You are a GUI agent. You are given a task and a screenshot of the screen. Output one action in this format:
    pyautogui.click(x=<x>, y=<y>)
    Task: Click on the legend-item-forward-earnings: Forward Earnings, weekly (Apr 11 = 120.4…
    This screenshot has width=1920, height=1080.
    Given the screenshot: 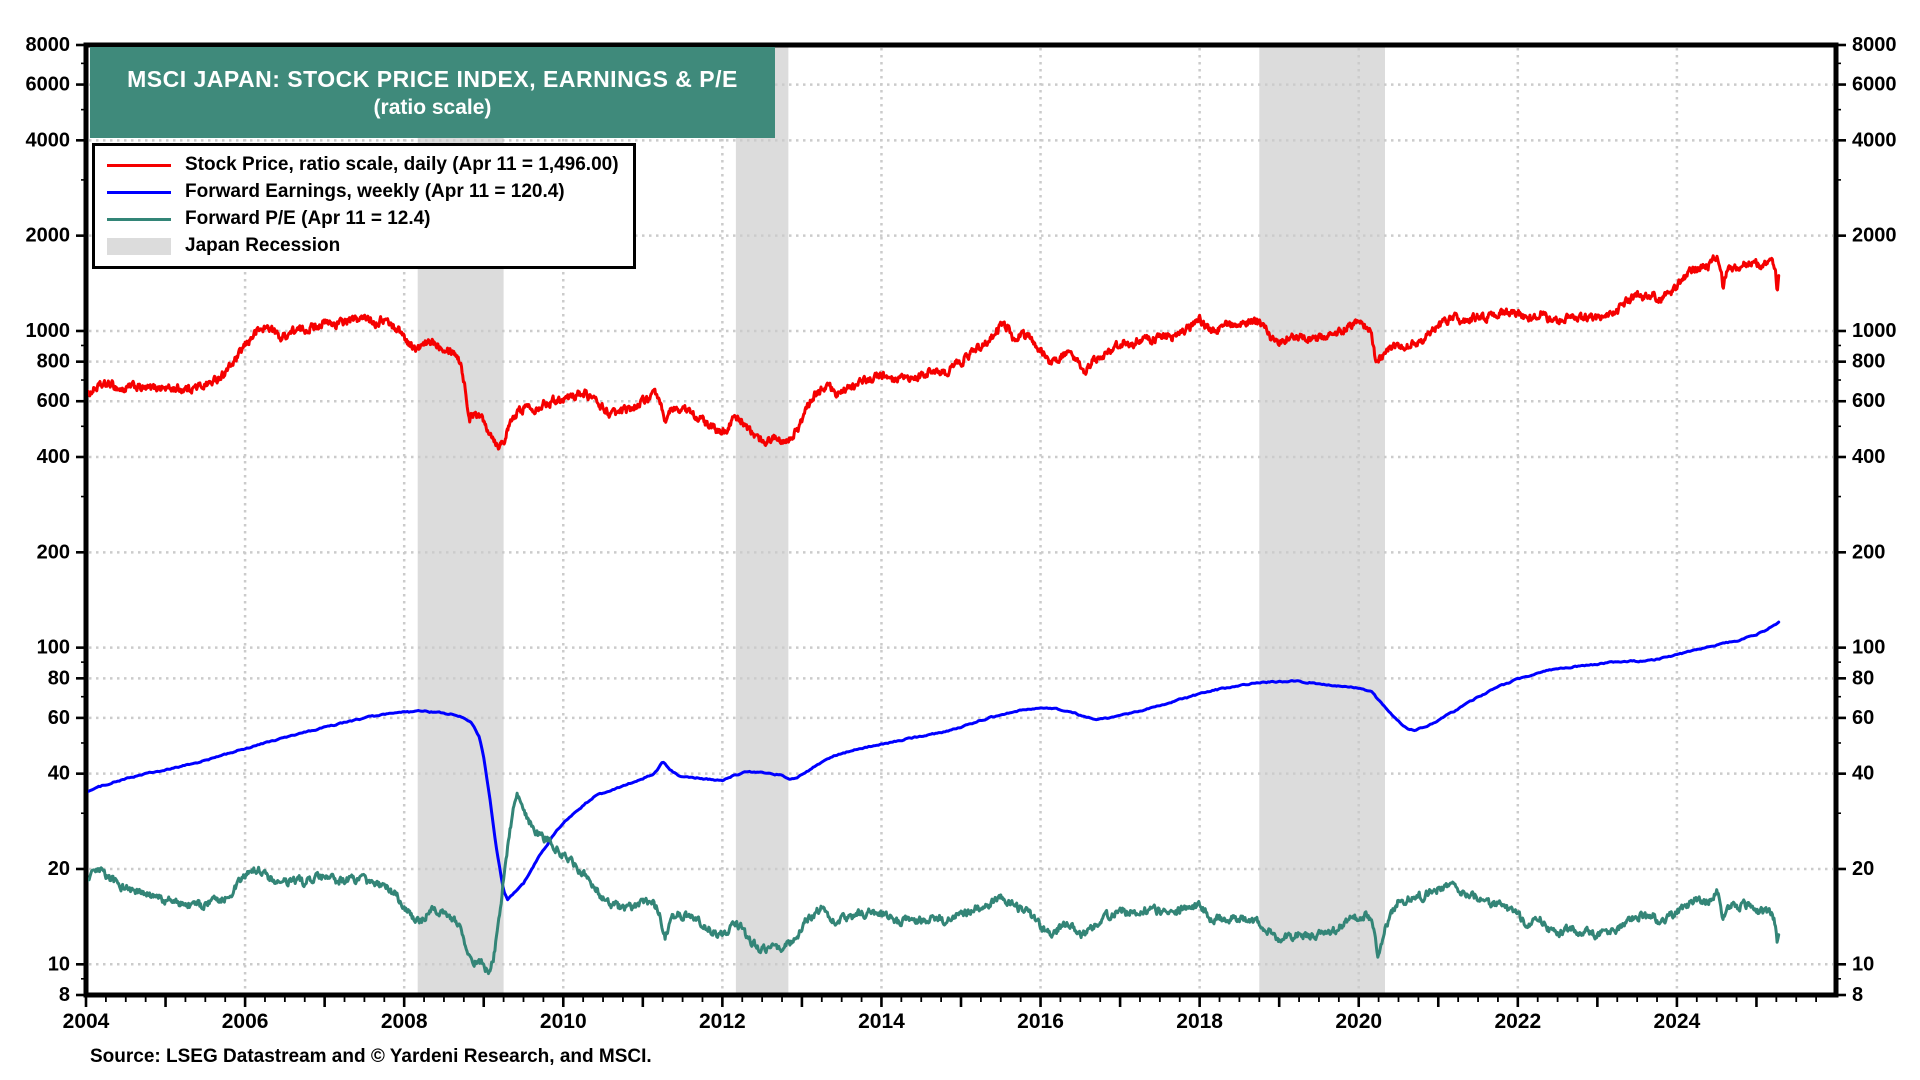 What is the action you would take?
    pyautogui.click(x=363, y=192)
    